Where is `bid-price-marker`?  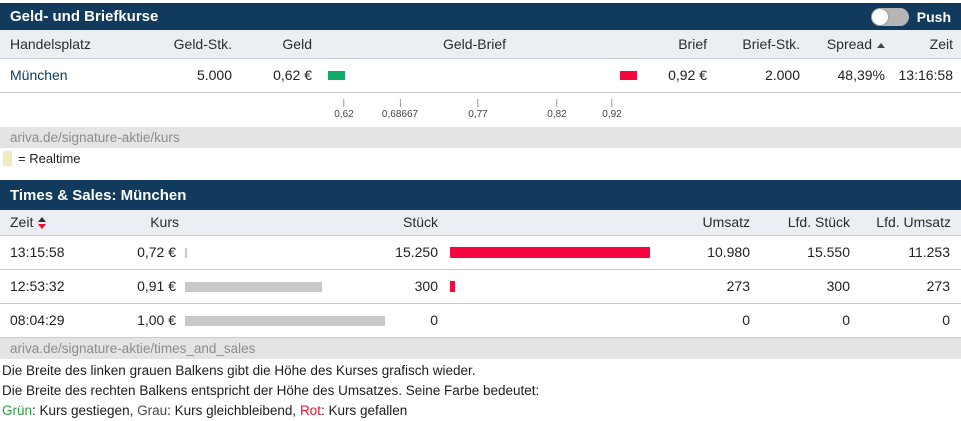
bid-price-marker is located at coordinates (336, 75).